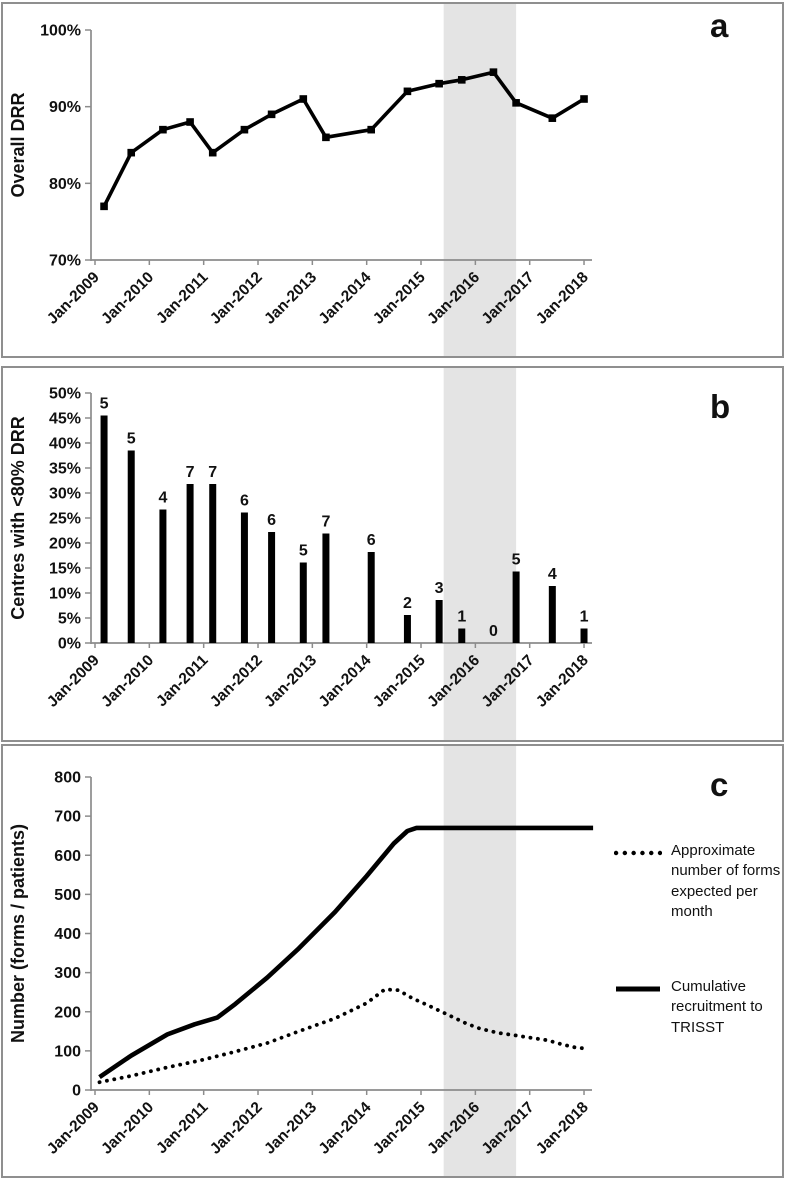 The width and height of the screenshot is (787, 1180). Describe the element at coordinates (65, 419) in the screenshot. I see `y-tick-label: 45%` at that location.